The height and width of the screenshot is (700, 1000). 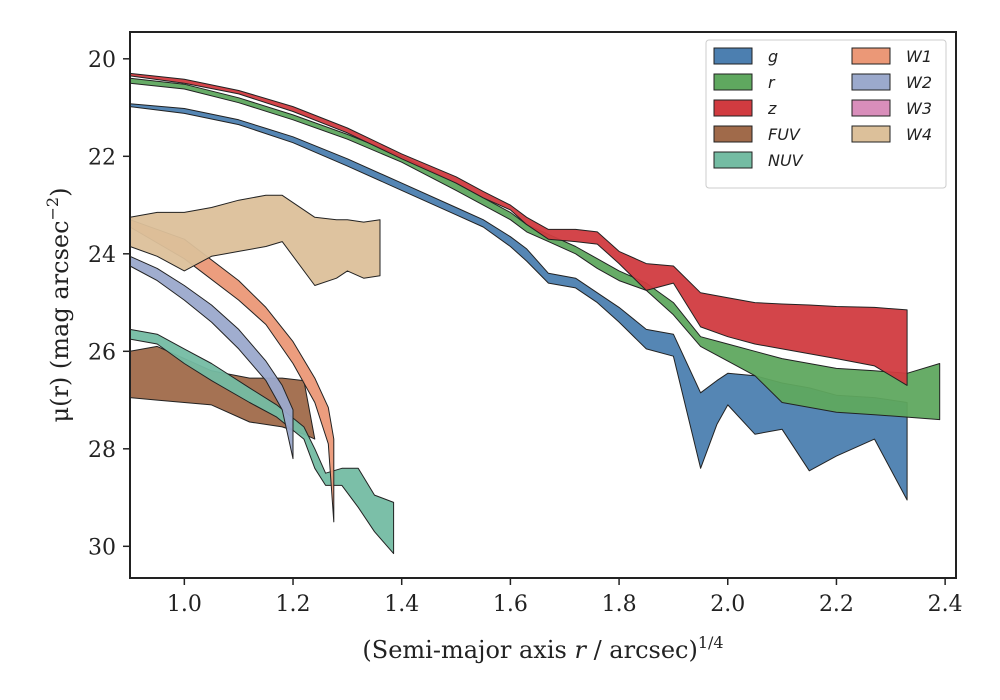 I want to click on band-w1, so click(x=232, y=371).